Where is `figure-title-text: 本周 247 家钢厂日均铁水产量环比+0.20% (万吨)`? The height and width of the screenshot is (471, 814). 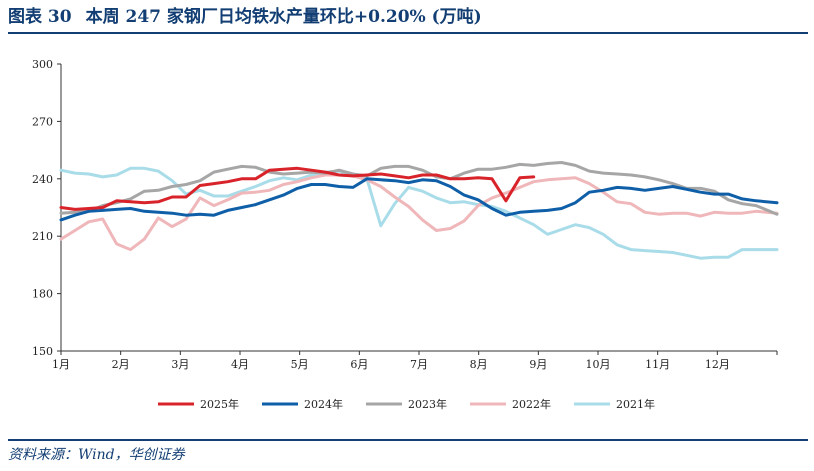 figure-title-text: 本周 247 家钢厂日均铁水产量环比+0.20% (万吨) is located at coordinates (283, 17).